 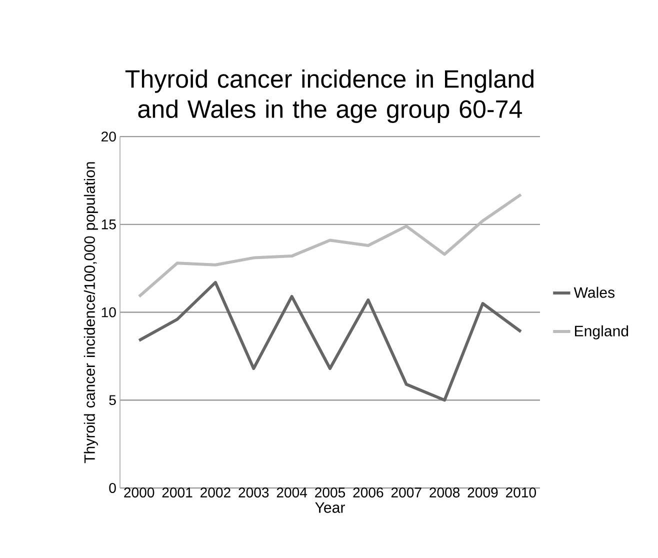 I want to click on x-tick-label: 2000, so click(x=139, y=493).